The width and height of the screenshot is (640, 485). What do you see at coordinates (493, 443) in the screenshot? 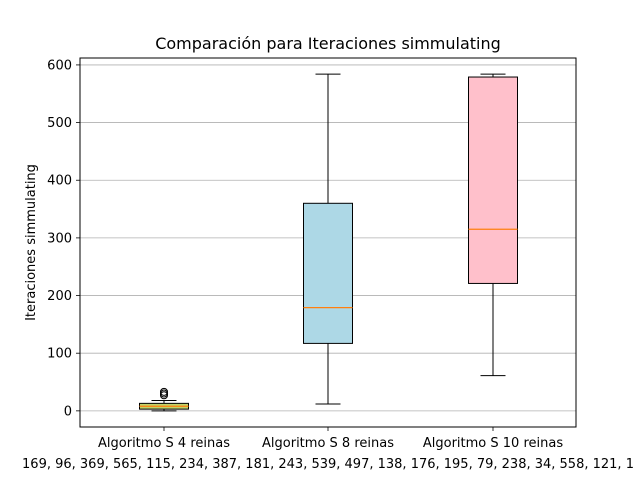
I see `x-tick-label: Algoritmo S 10 reinas` at bounding box center [493, 443].